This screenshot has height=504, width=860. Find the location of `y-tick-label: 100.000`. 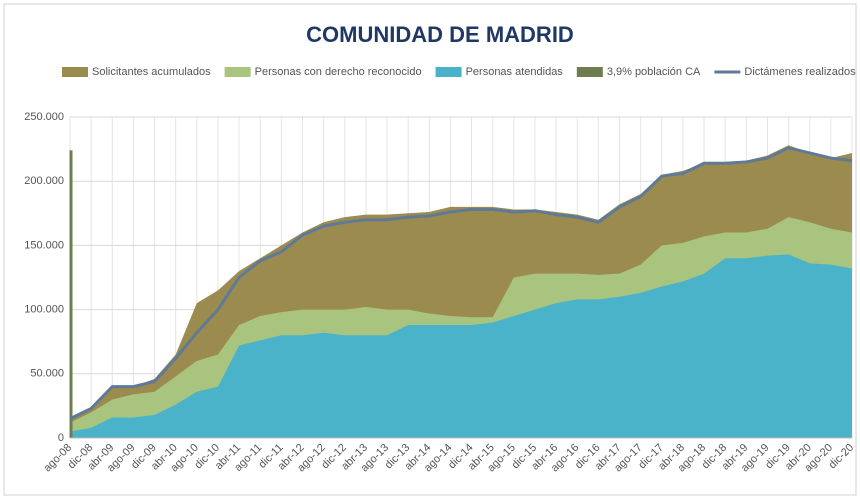

y-tick-label: 100.000 is located at coordinates (44, 310).